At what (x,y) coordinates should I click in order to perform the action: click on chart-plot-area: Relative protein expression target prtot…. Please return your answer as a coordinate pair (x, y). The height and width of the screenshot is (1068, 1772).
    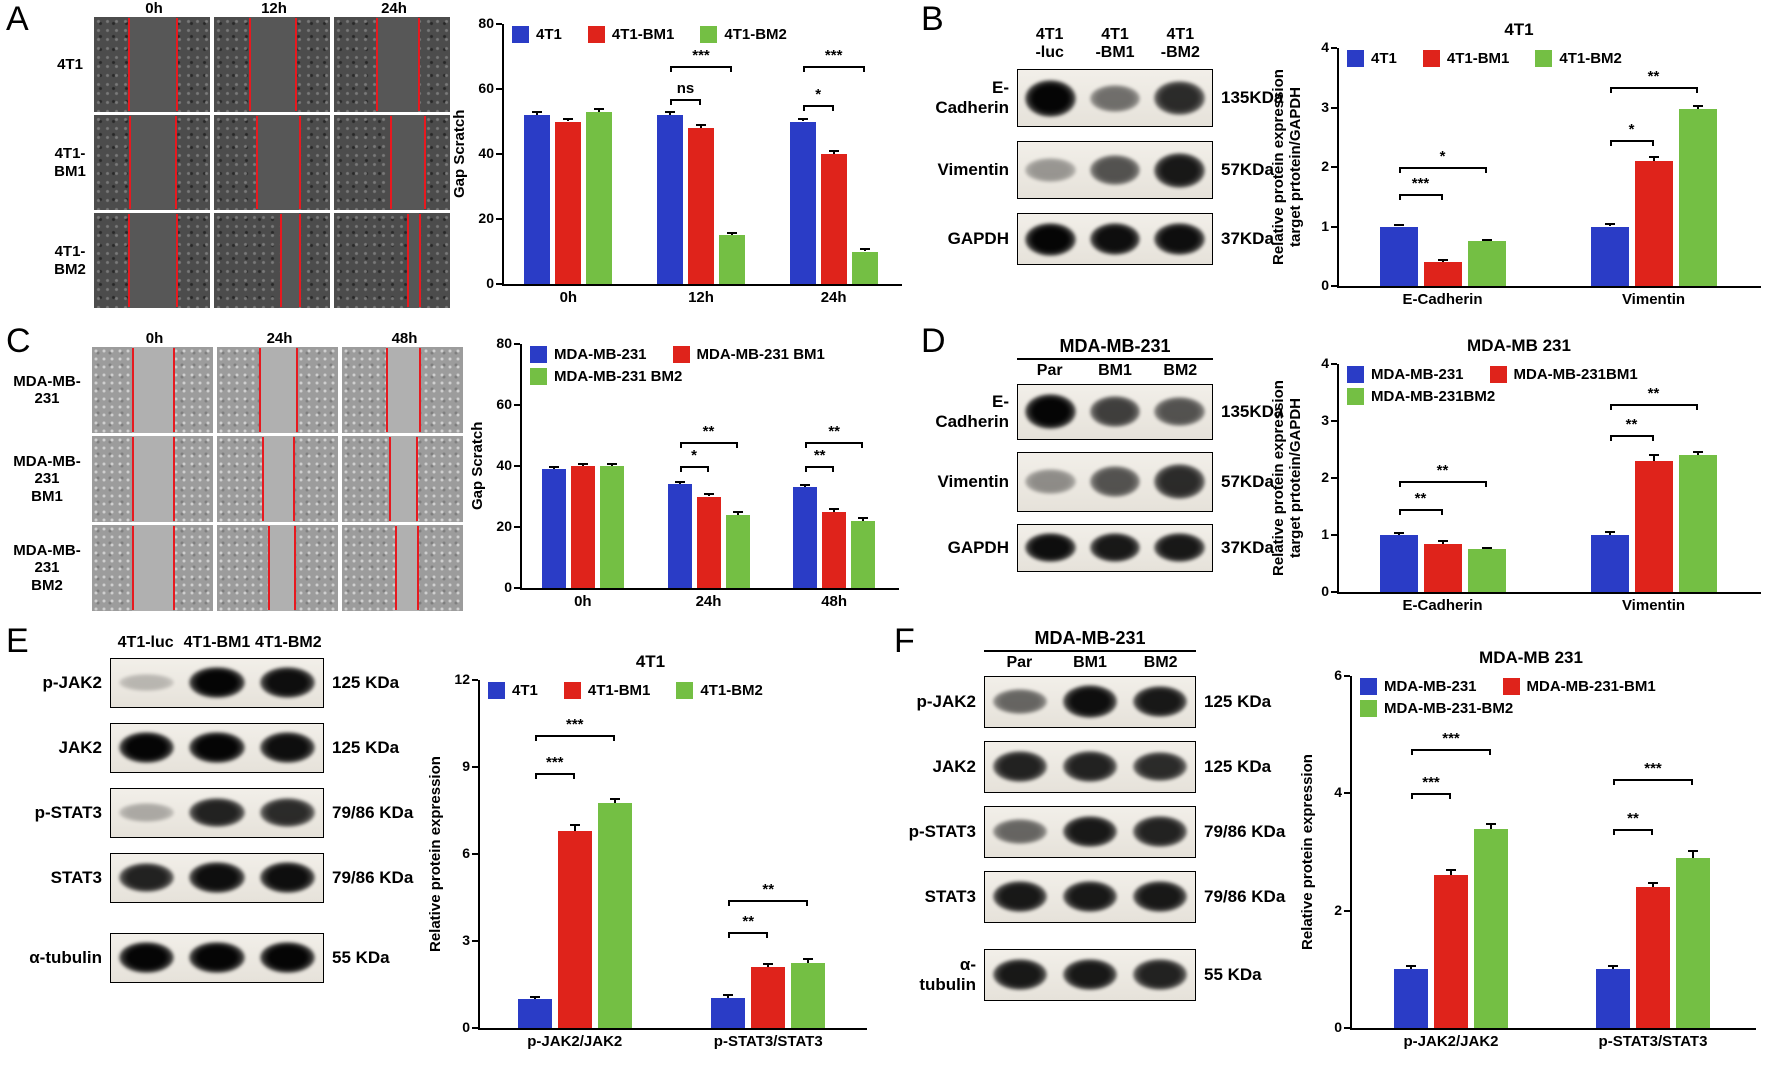
    Looking at the image, I should click on (1518, 175).